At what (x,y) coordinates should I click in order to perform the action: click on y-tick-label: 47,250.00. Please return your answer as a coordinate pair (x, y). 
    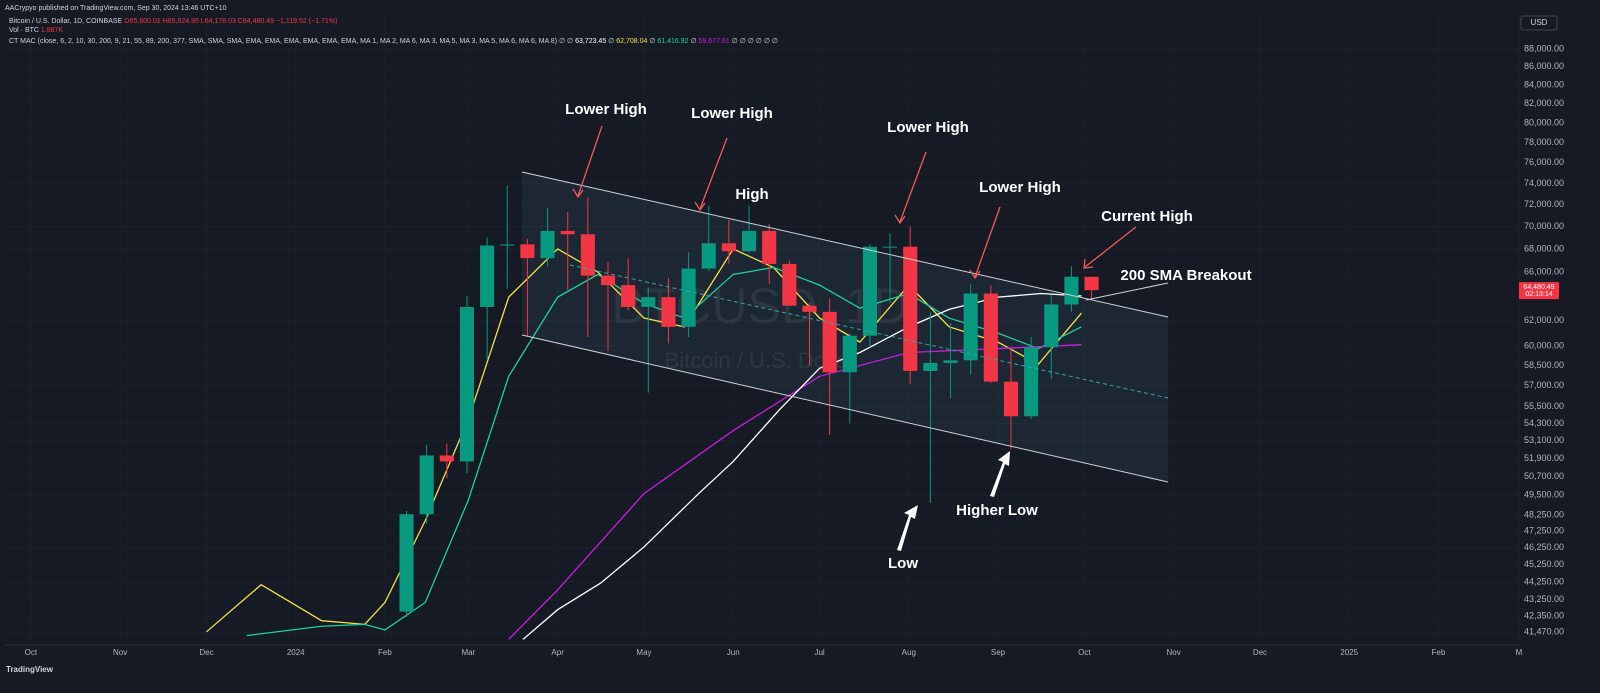
    Looking at the image, I should click on (1544, 531).